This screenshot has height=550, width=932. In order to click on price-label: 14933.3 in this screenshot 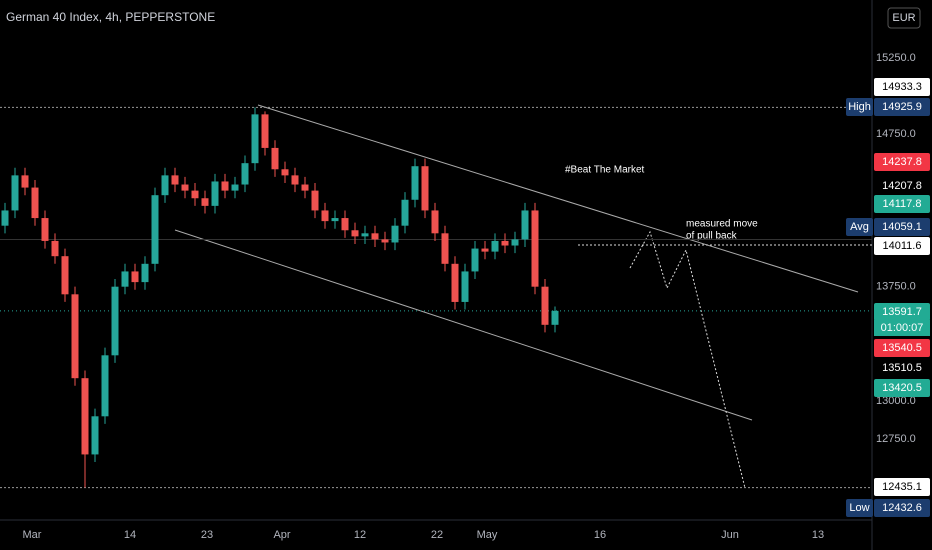, I will do `click(902, 87)`.